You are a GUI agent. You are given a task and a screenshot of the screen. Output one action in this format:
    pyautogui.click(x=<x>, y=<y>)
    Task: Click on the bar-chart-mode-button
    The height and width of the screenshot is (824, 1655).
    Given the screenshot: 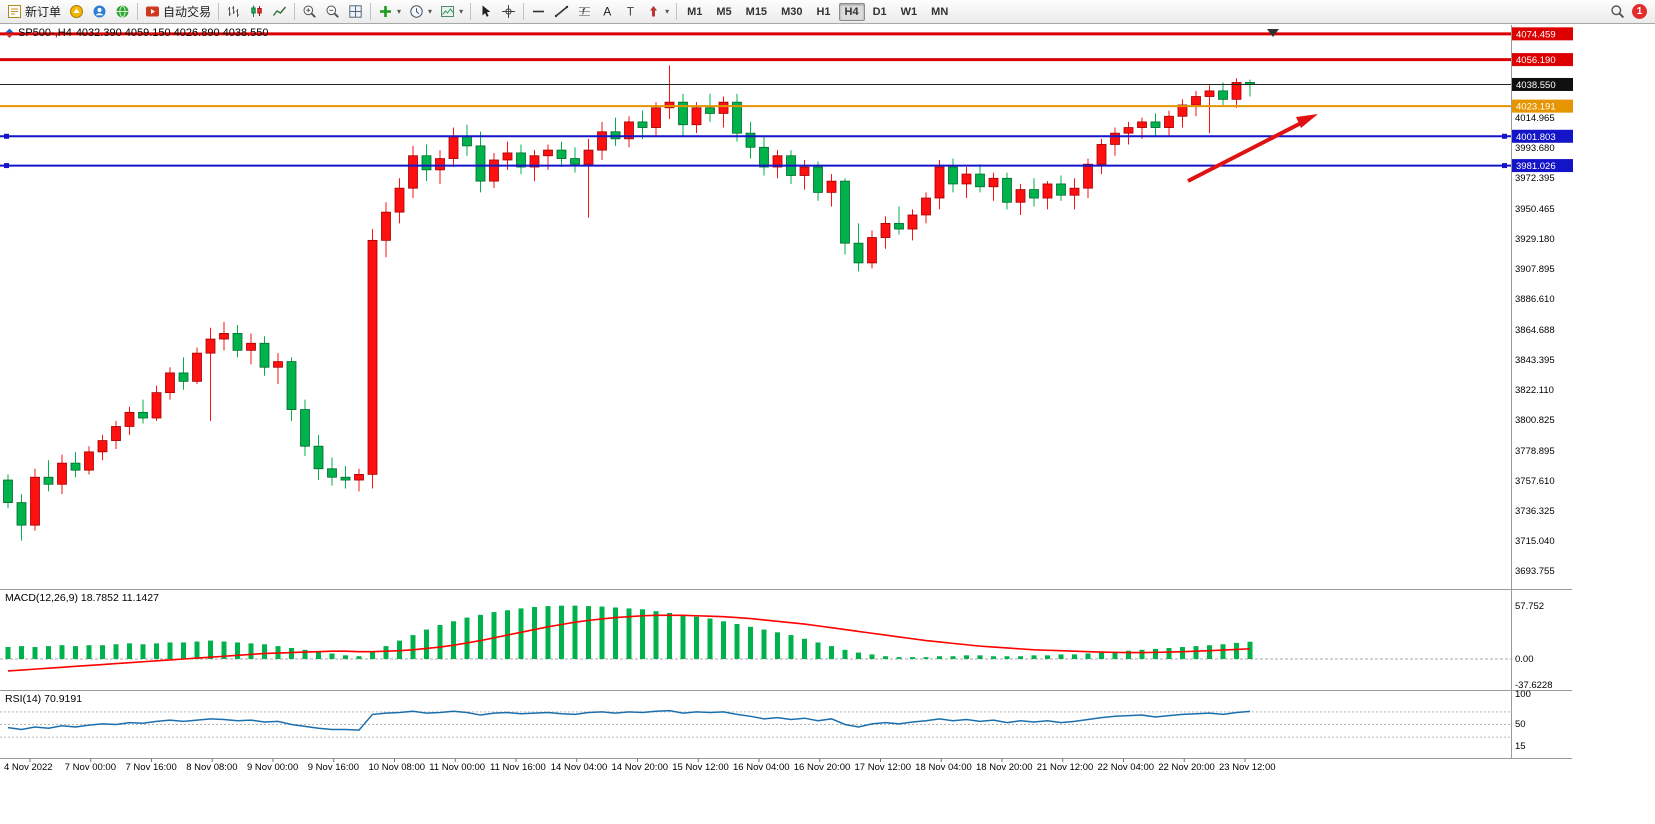 What is the action you would take?
    pyautogui.click(x=233, y=12)
    